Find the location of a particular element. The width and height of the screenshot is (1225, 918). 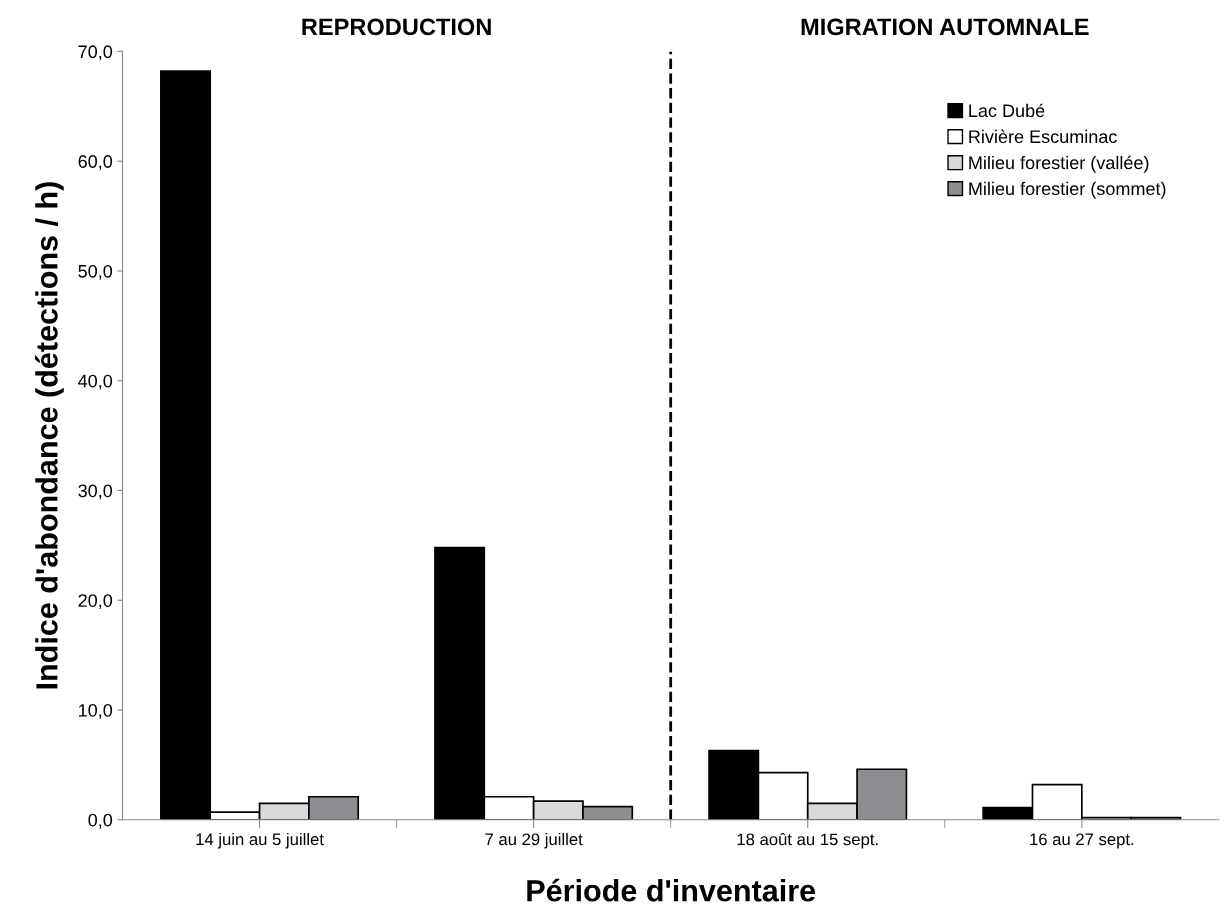

legend-label: Lac Dubé is located at coordinates (1007, 110).